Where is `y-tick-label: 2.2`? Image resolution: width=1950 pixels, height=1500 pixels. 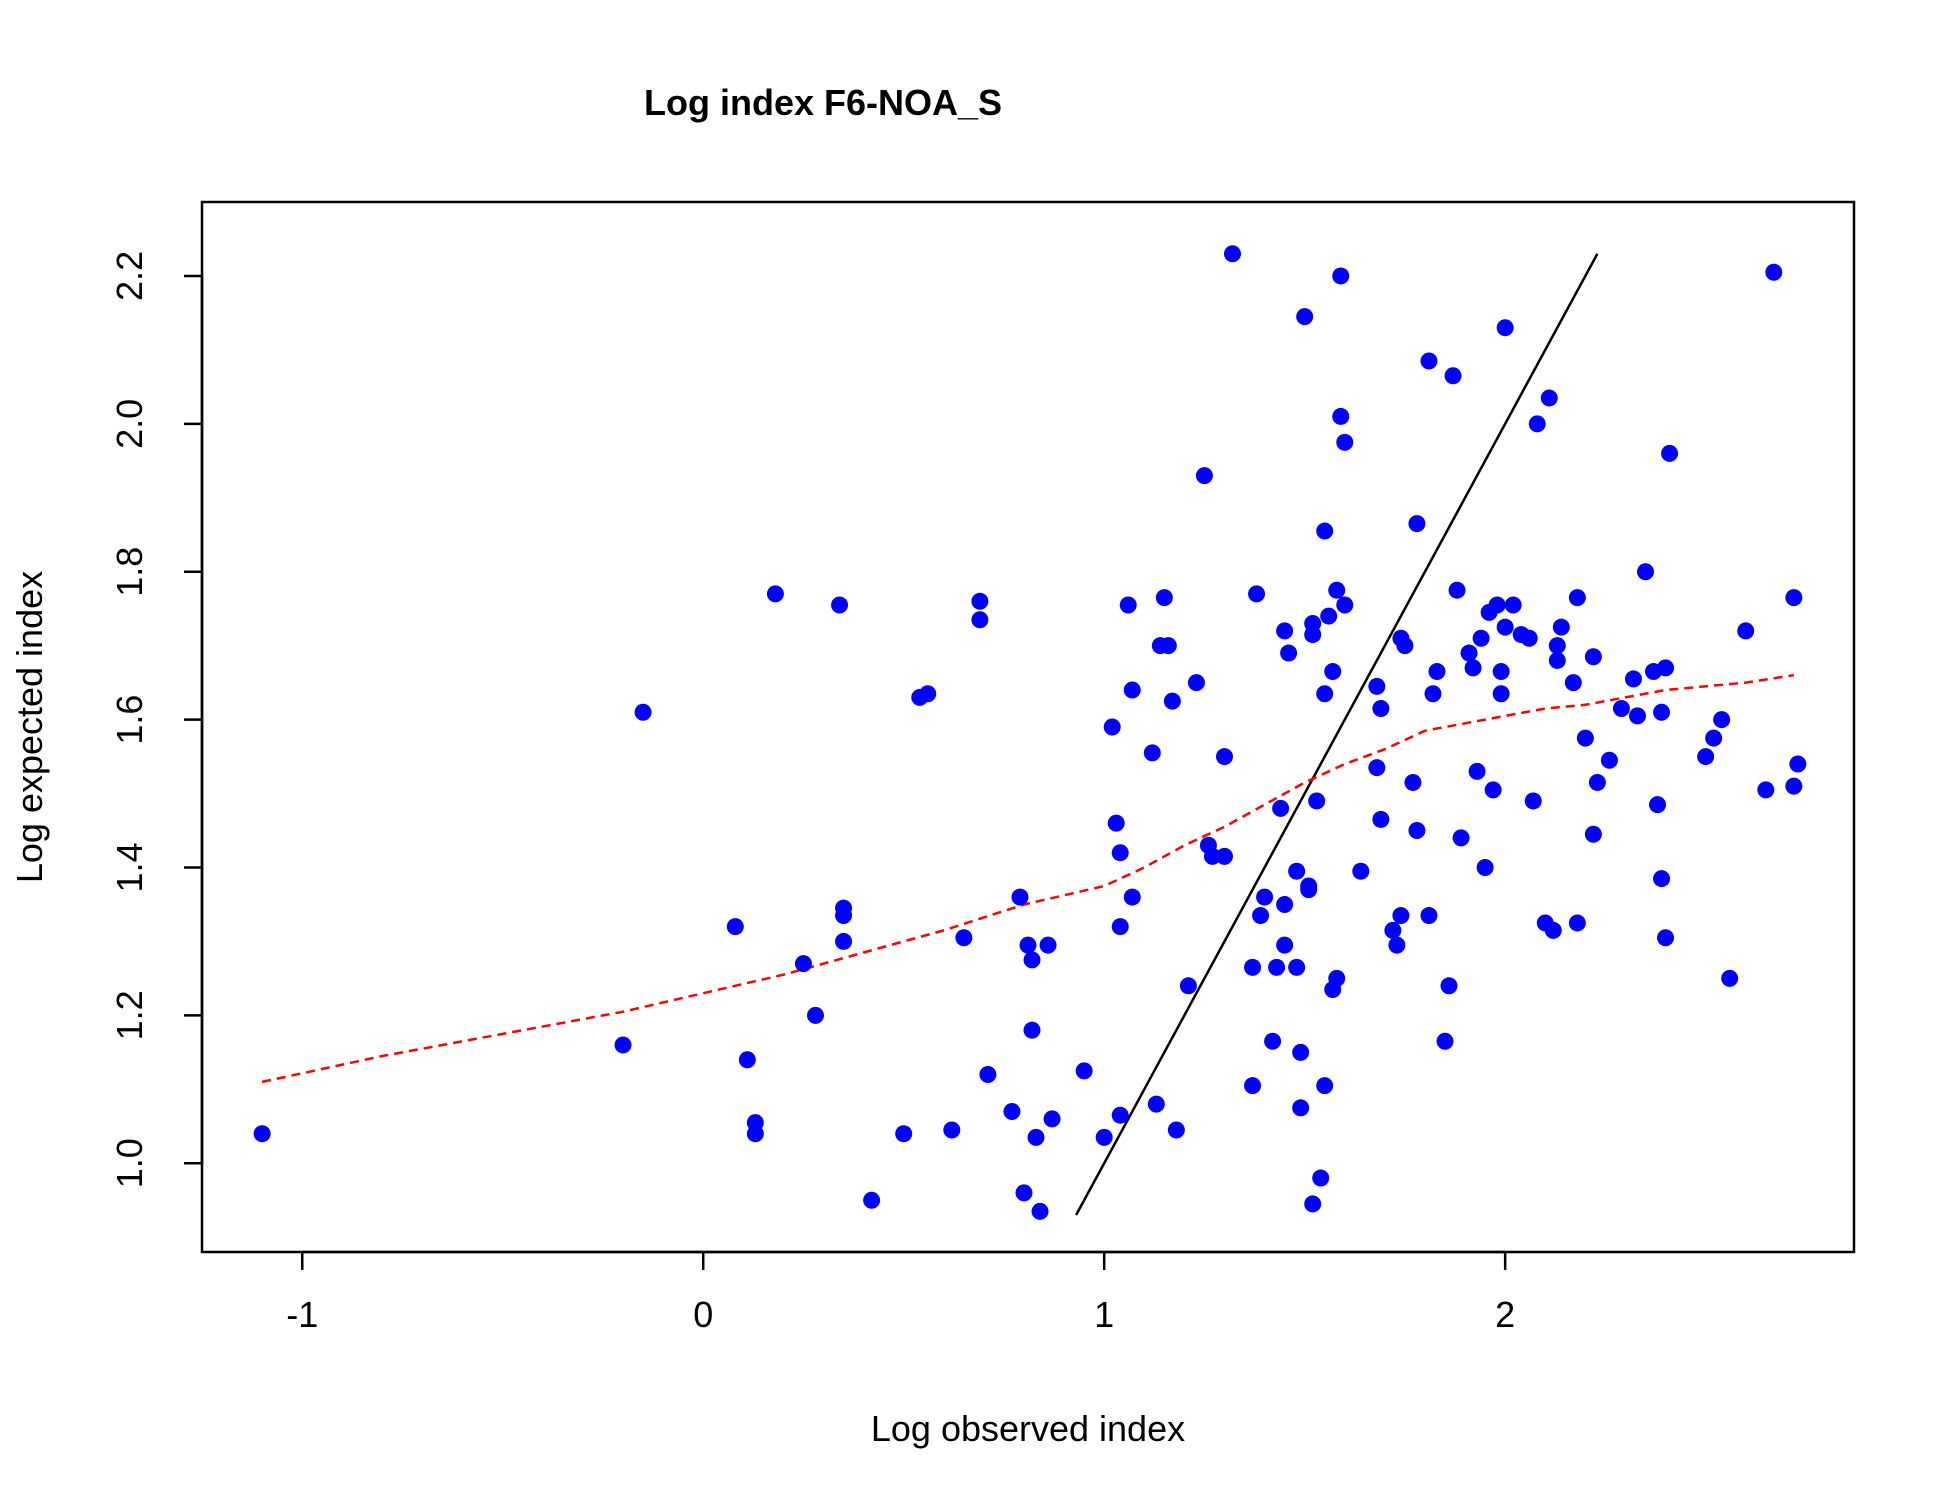
y-tick-label: 2.2 is located at coordinates (129, 276).